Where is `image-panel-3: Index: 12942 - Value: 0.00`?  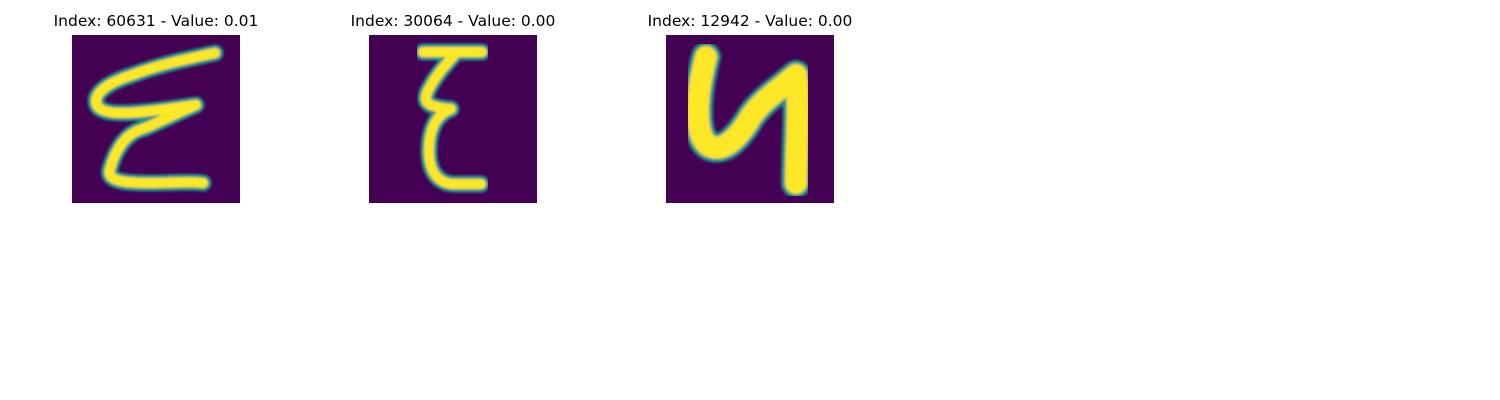 image-panel-3: Index: 12942 - Value: 0.00 is located at coordinates (750, 105).